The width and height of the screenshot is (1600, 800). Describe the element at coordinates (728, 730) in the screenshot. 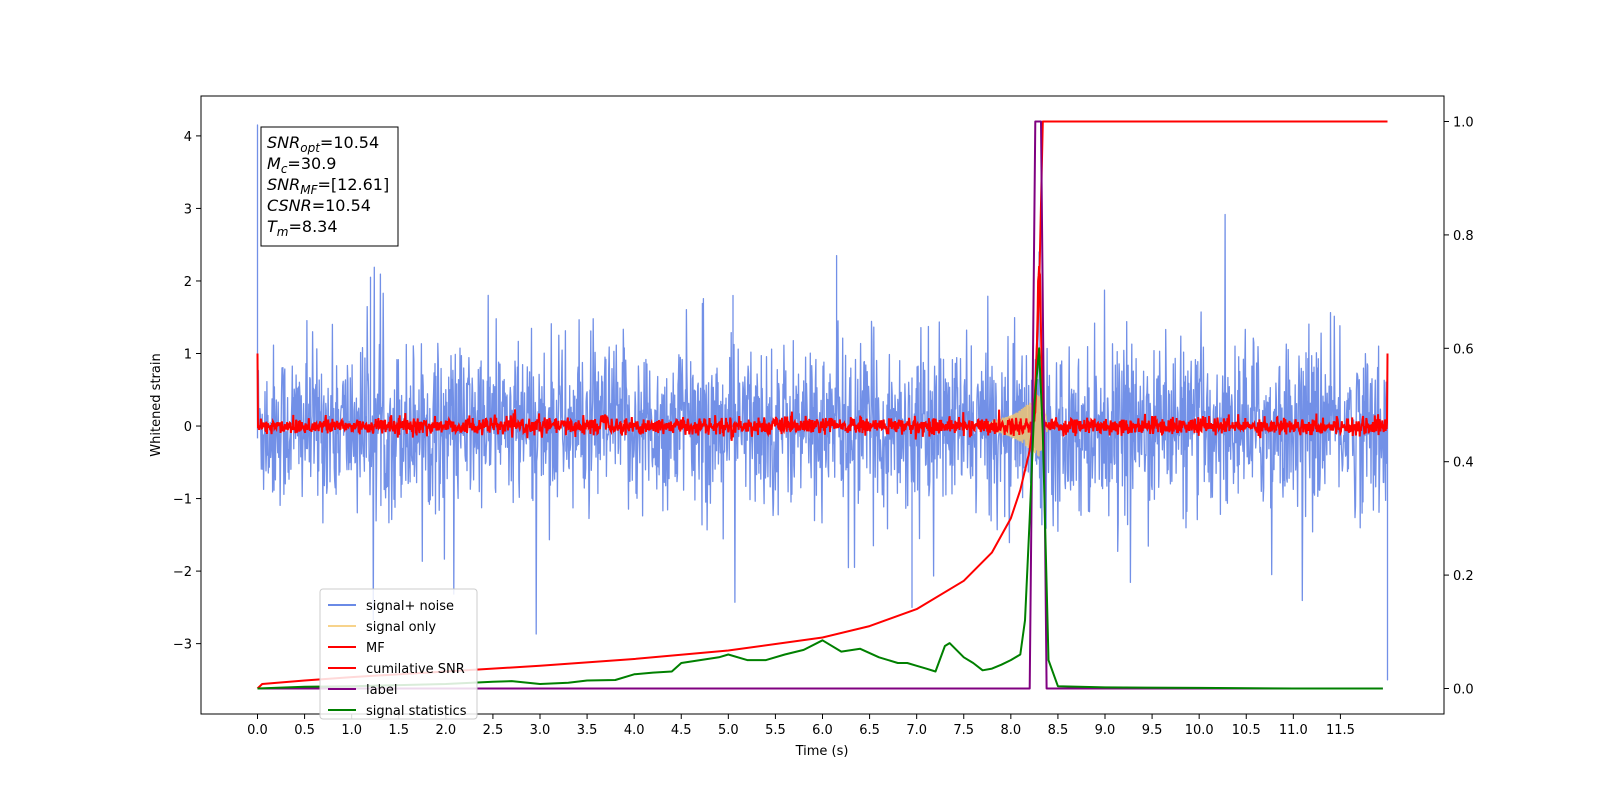

I see `x-tick-label: 5.0` at that location.